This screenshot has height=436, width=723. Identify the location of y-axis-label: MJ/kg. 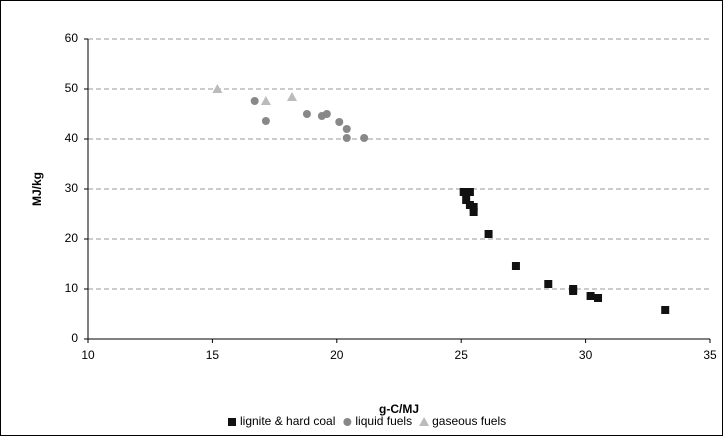
(37, 189).